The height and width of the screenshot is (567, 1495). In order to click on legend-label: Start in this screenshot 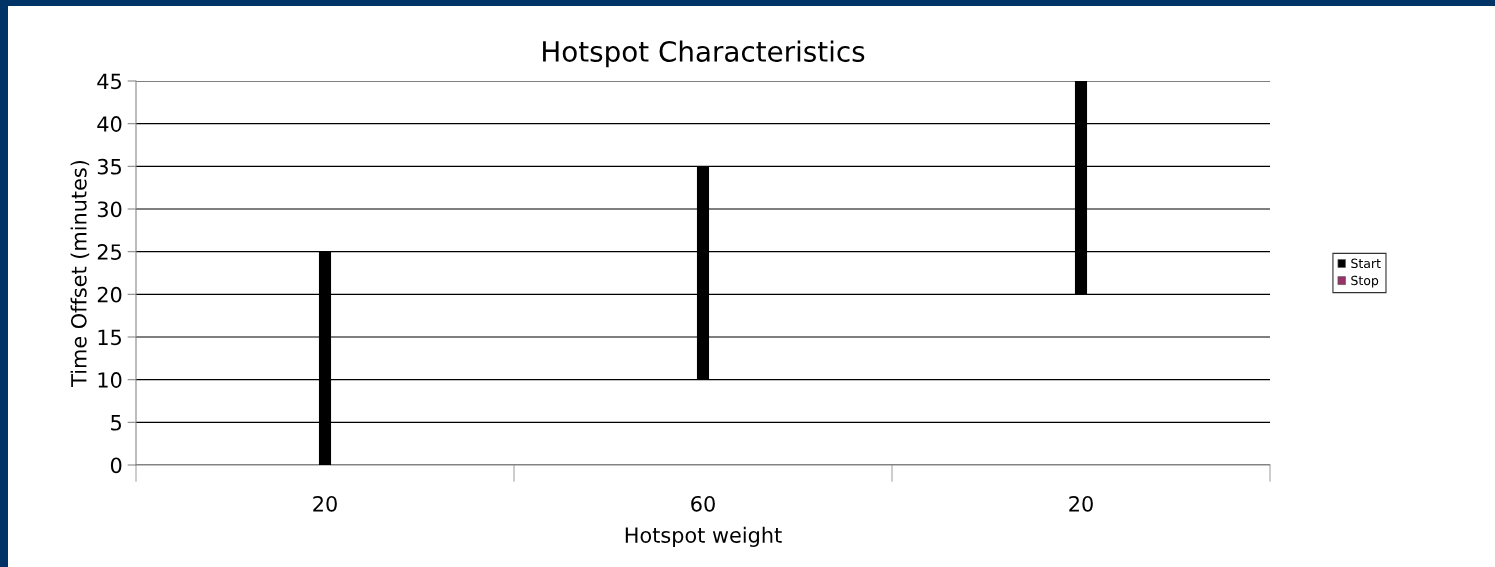, I will do `click(1366, 263)`.